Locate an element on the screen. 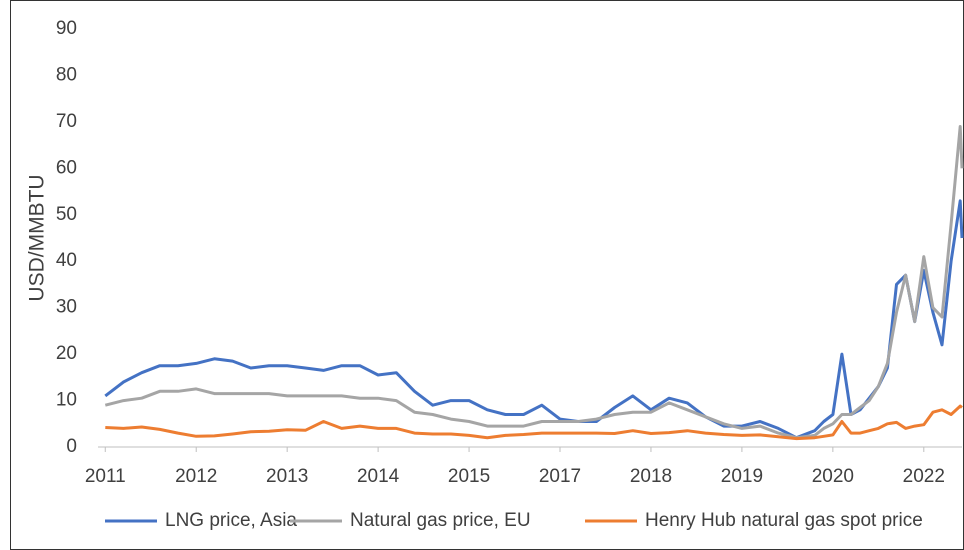 This screenshot has height=550, width=964. x-tick-label: 2015 is located at coordinates (469, 476).